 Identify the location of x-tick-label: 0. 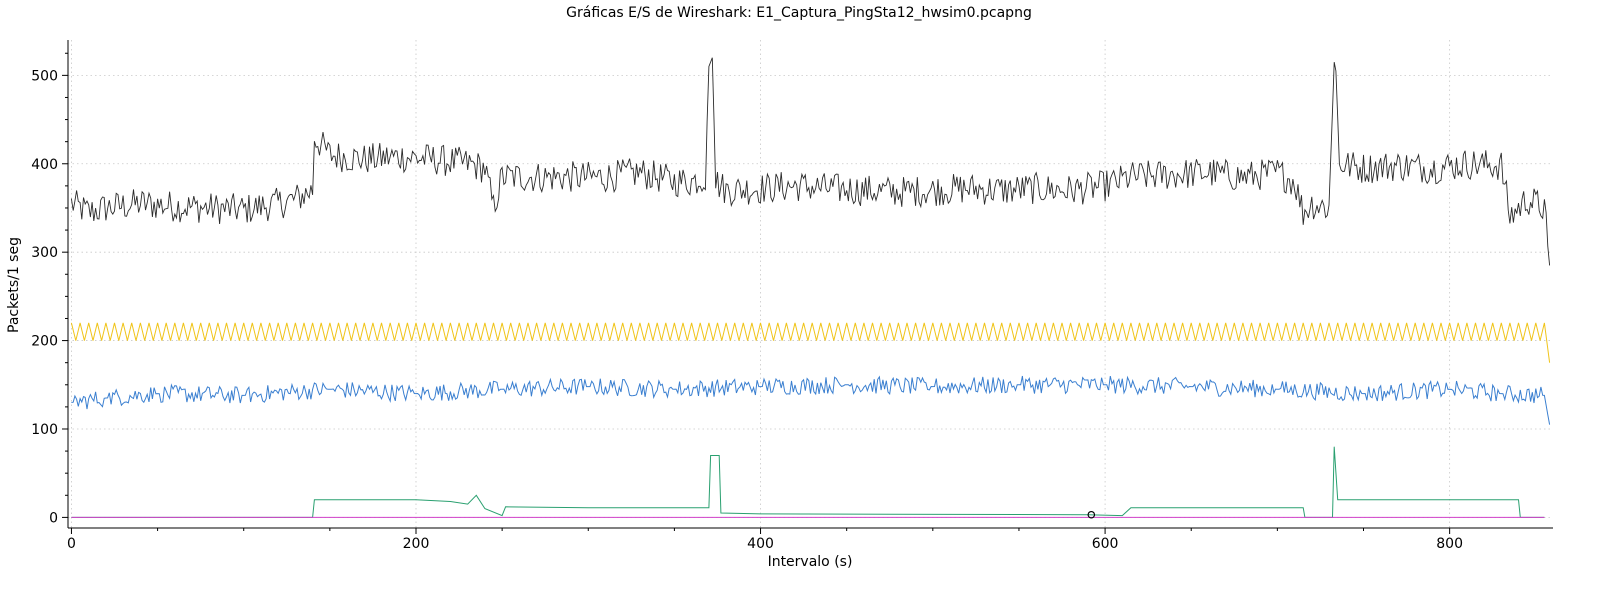
(71, 544).